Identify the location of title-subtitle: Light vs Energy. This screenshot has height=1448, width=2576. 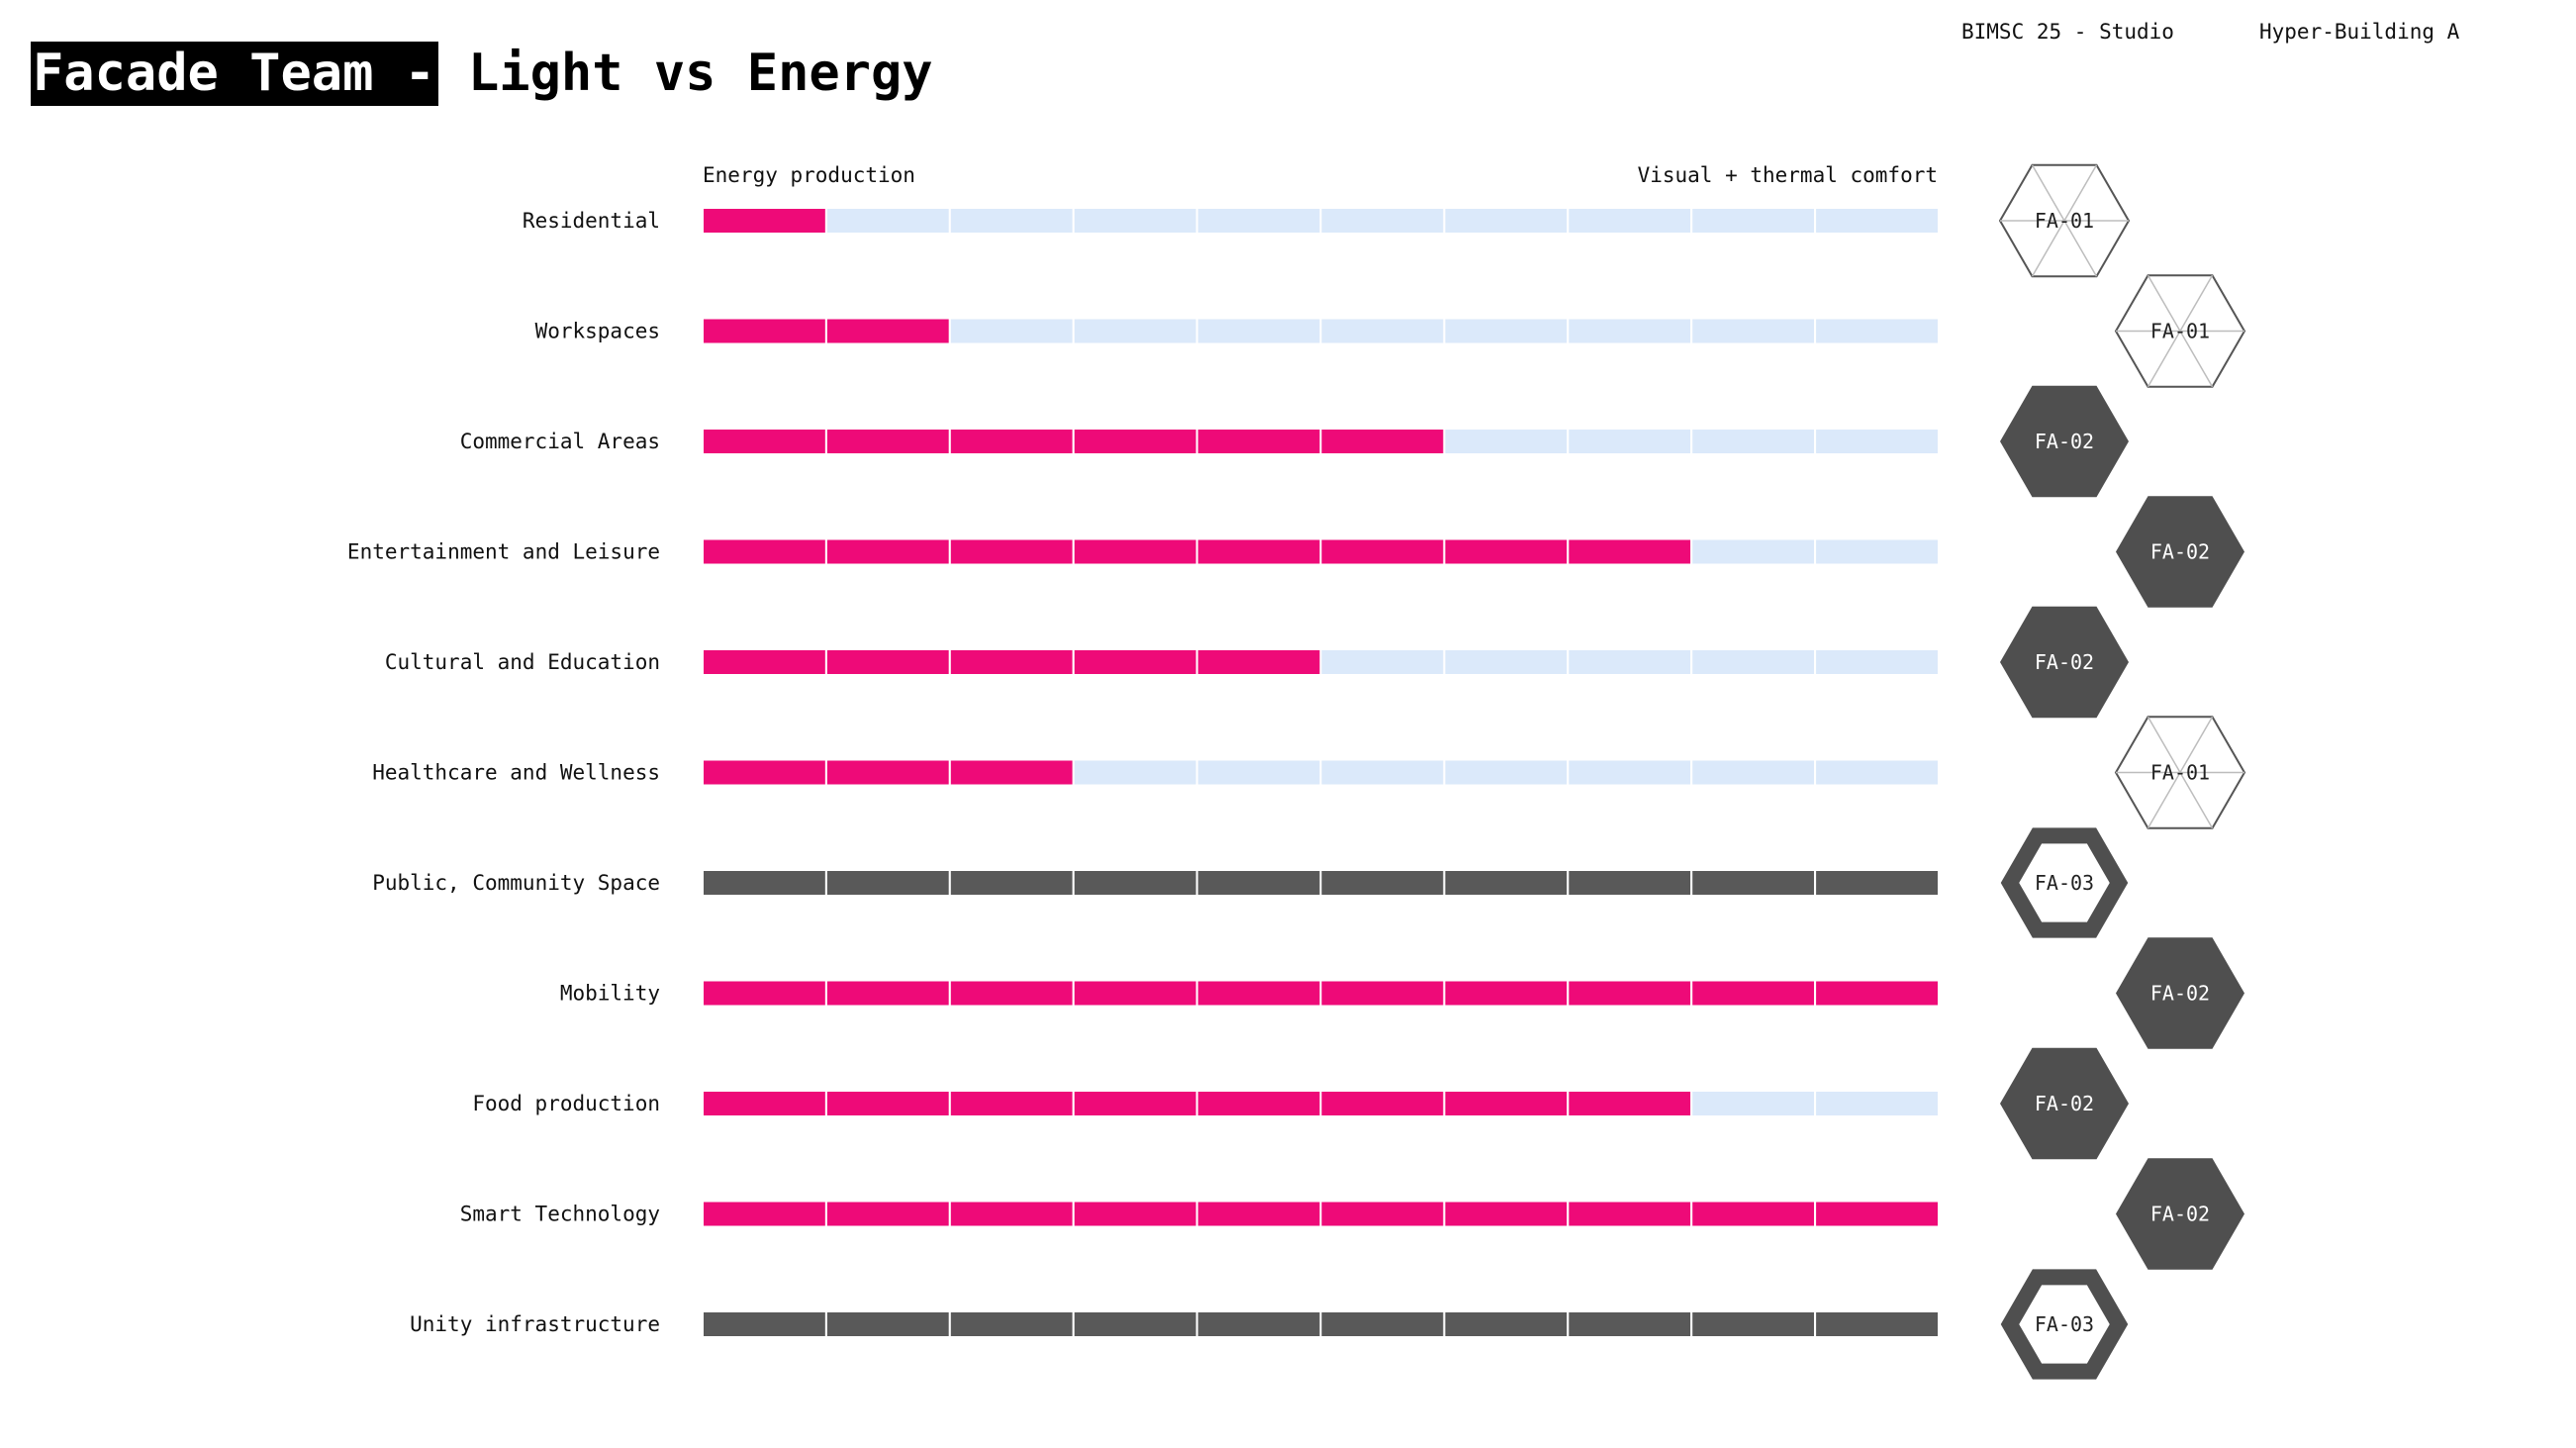
(700, 74).